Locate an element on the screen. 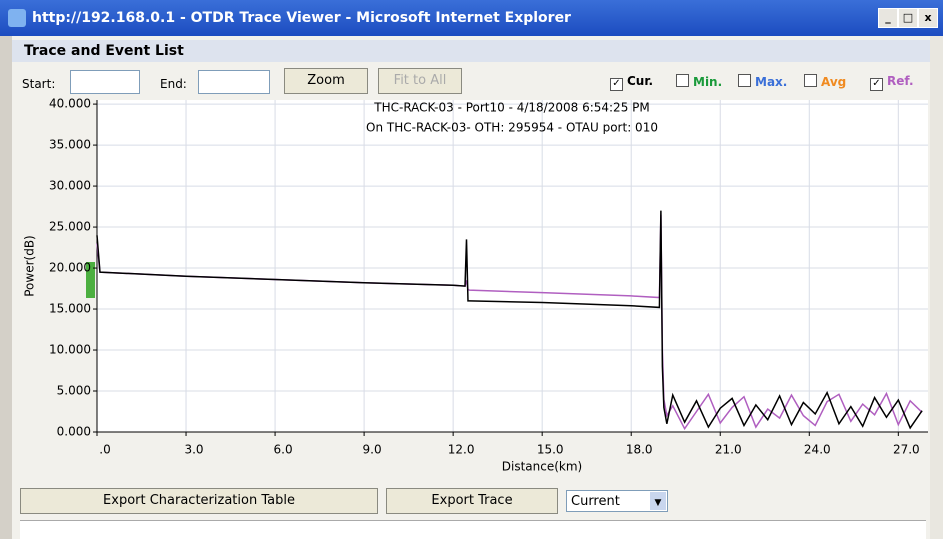  cur-label: Cur. is located at coordinates (640, 81).